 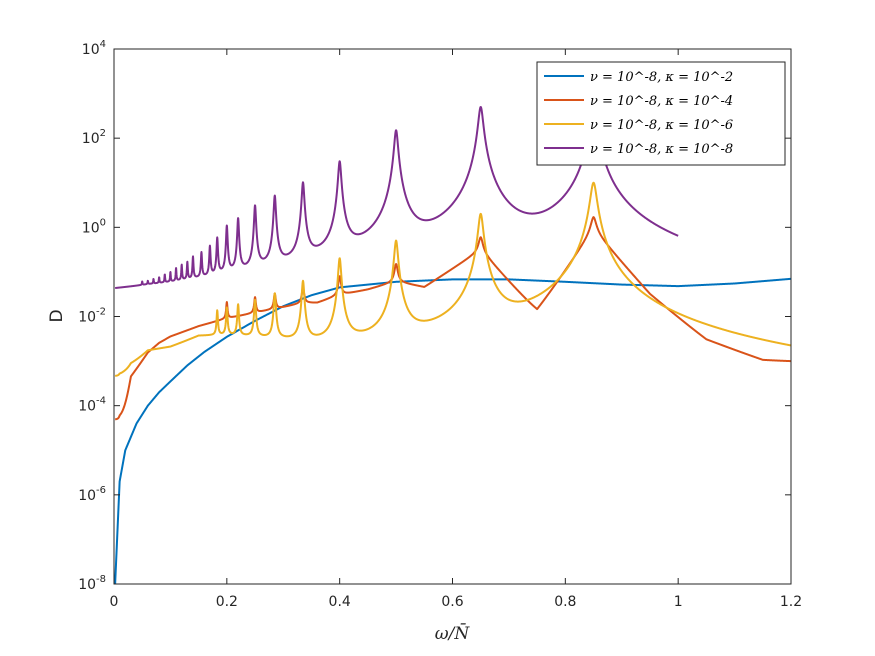 I want to click on x-tick-label: 0.6, so click(x=452, y=602).